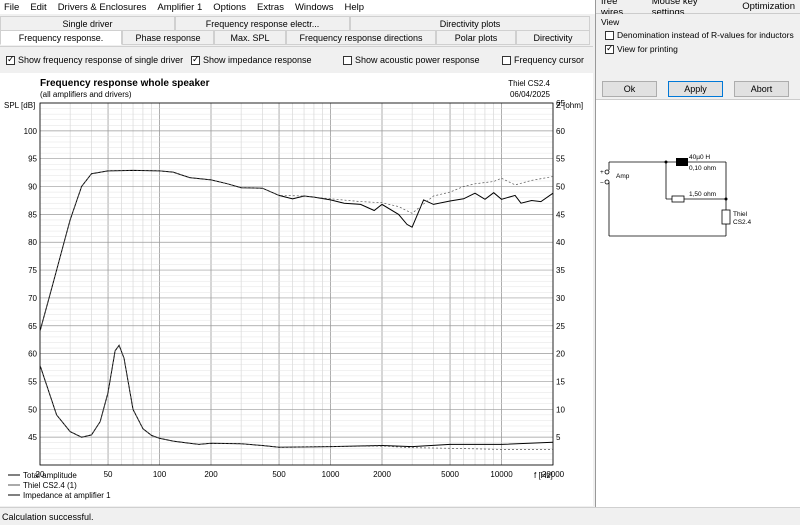 The height and width of the screenshot is (525, 800). Describe the element at coordinates (101, 60) in the screenshot. I see `checkbox-label: Show frequency response of single driver` at that location.